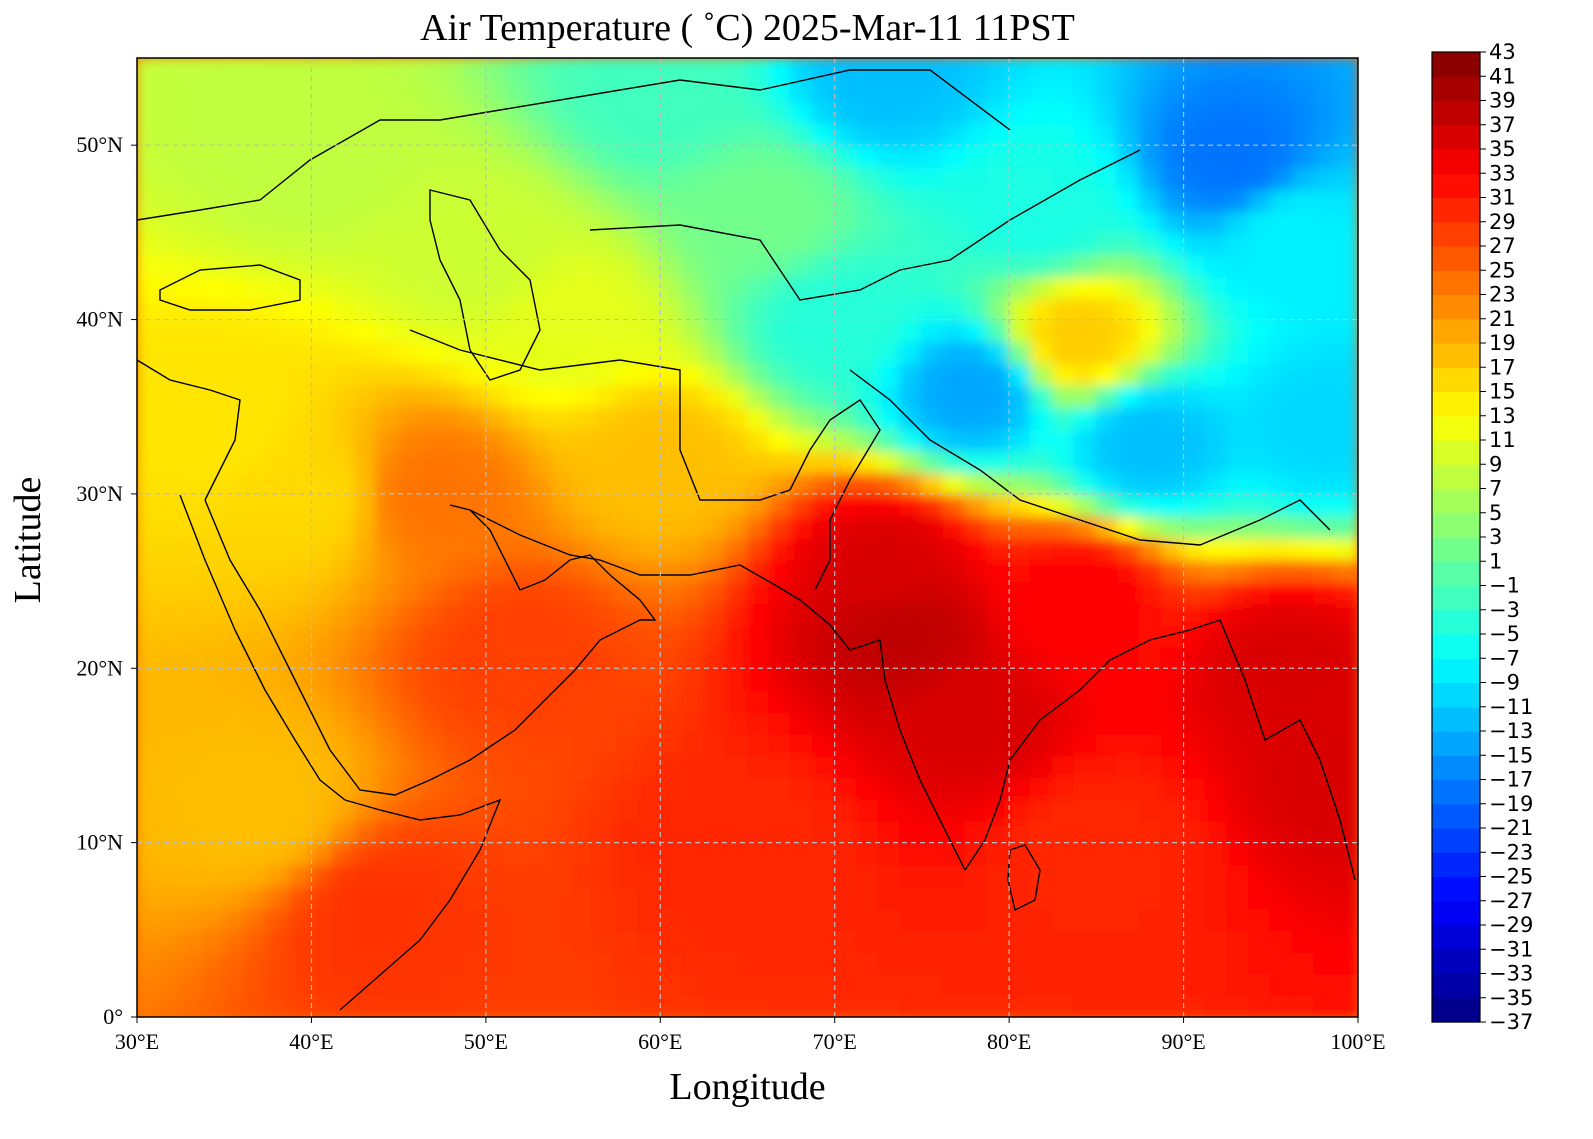 This screenshot has height=1139, width=1593. Describe the element at coordinates (106, 580) in the screenshot. I see `y-axis-ticks: 0°10°N20°N30°N40°N50°N` at that location.